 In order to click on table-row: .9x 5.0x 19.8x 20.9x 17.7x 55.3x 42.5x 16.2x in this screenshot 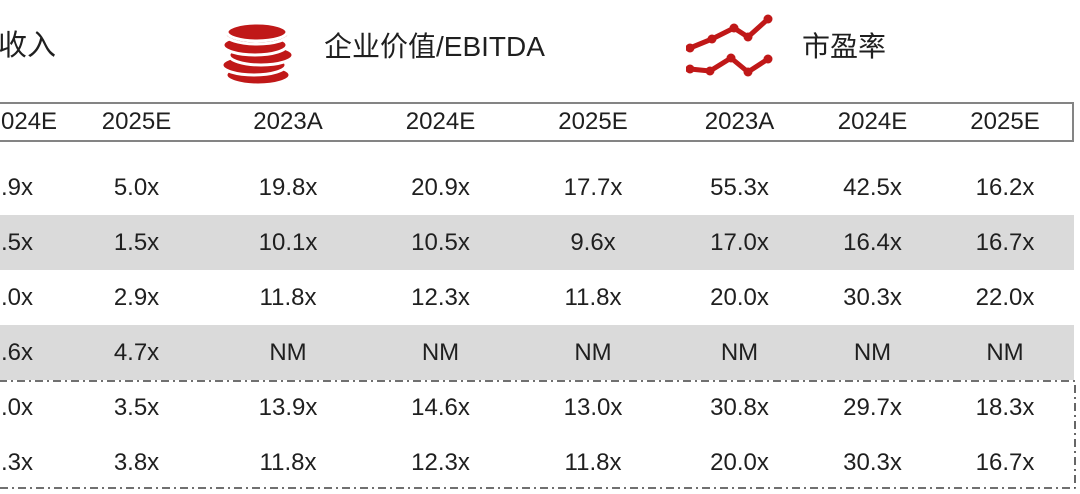, I will do `click(537, 187)`.